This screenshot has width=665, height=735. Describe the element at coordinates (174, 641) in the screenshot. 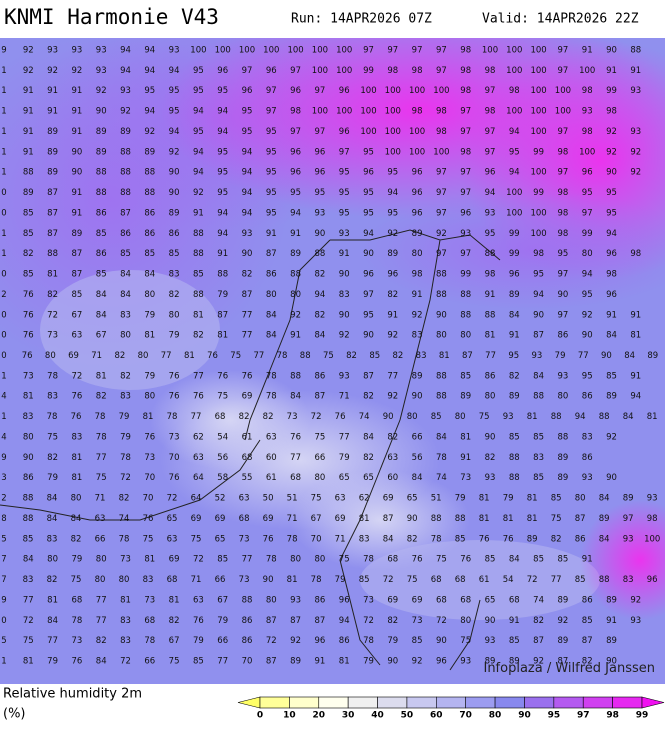

I see `grid-value: 67` at that location.